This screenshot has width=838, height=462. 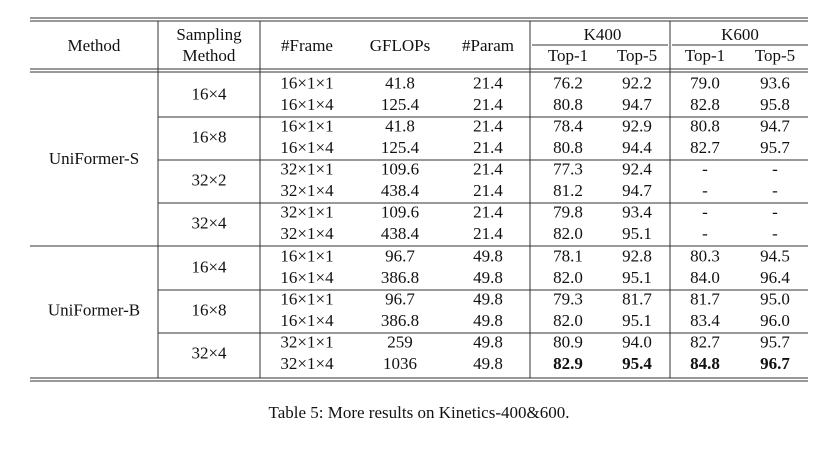 I want to click on sampling-label: 32×4, so click(x=209, y=222).